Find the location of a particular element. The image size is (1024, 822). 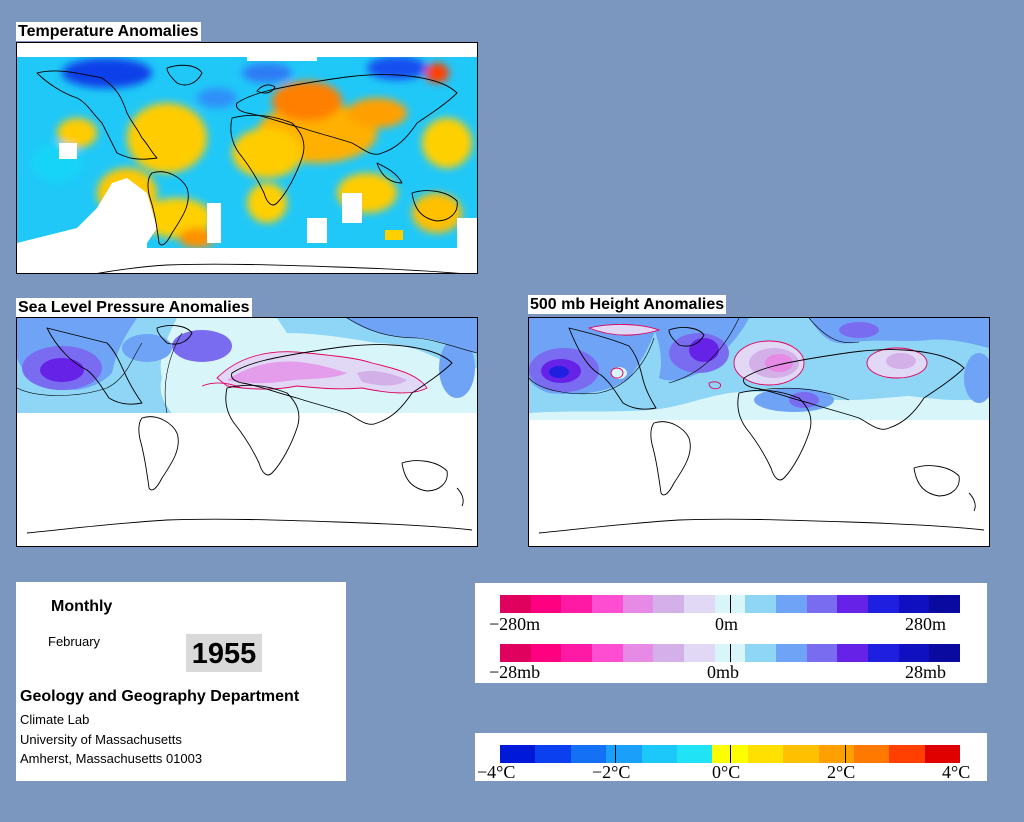

department-name: Geology and Geography Department is located at coordinates (160, 696).